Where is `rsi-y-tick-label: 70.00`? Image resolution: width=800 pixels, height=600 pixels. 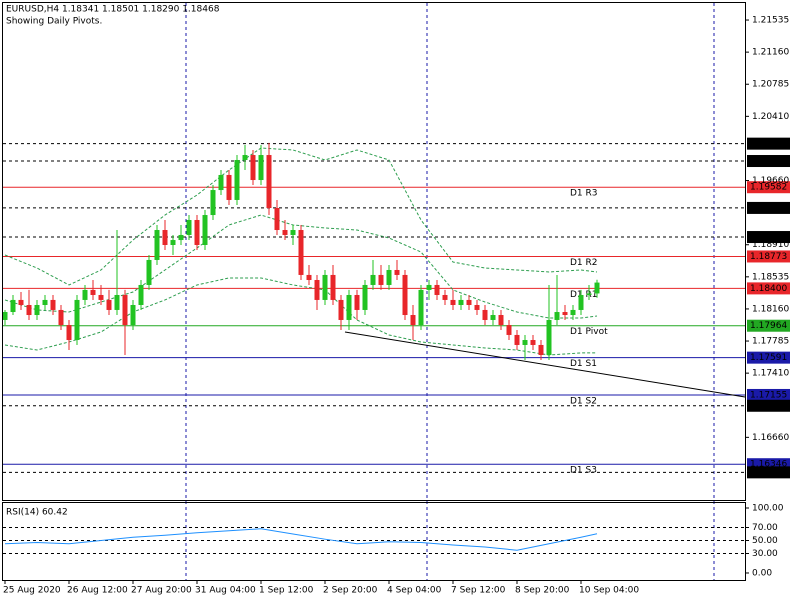 rsi-y-tick-label: 70.00 is located at coordinates (765, 528).